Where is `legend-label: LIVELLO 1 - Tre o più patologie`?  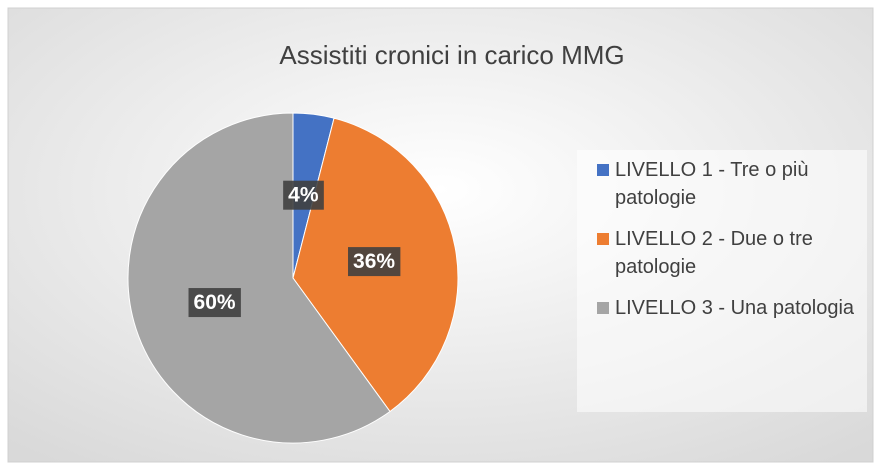
legend-label: LIVELLO 1 - Tre o più patologie is located at coordinates (712, 184).